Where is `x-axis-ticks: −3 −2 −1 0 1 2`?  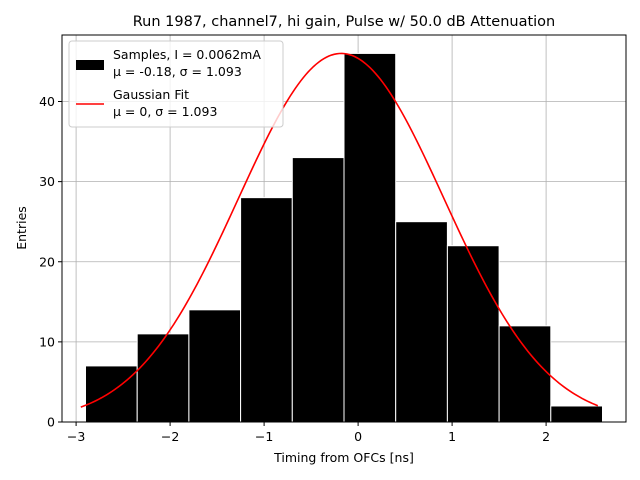 x-axis-ticks: −3 −2 −1 0 1 2 is located at coordinates (308, 433).